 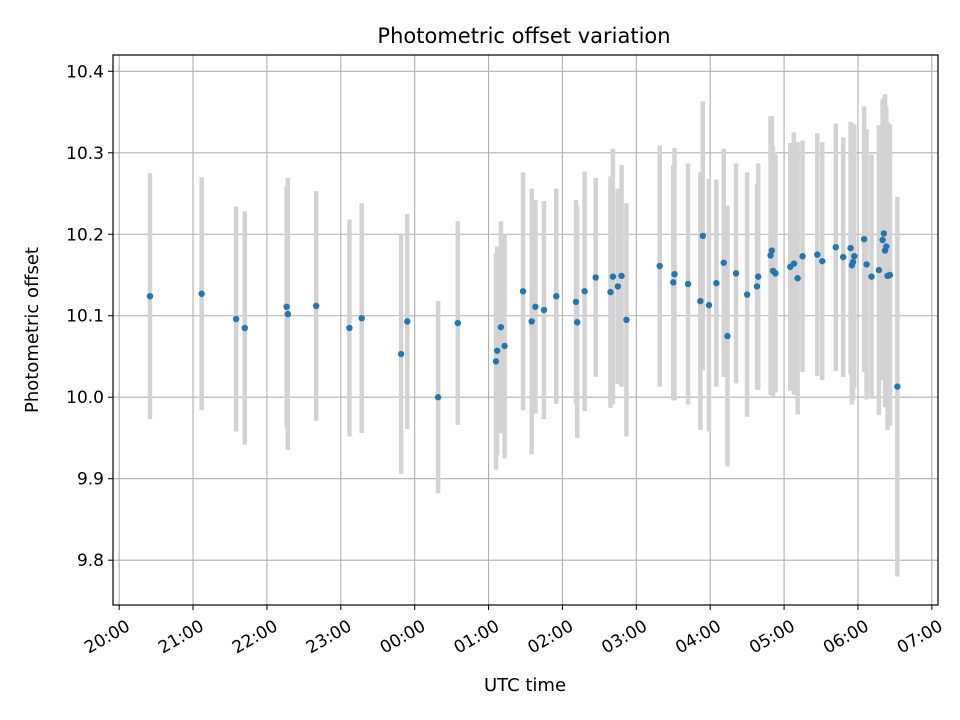 What do you see at coordinates (85, 398) in the screenshot?
I see `y-tick-label: 10.0` at bounding box center [85, 398].